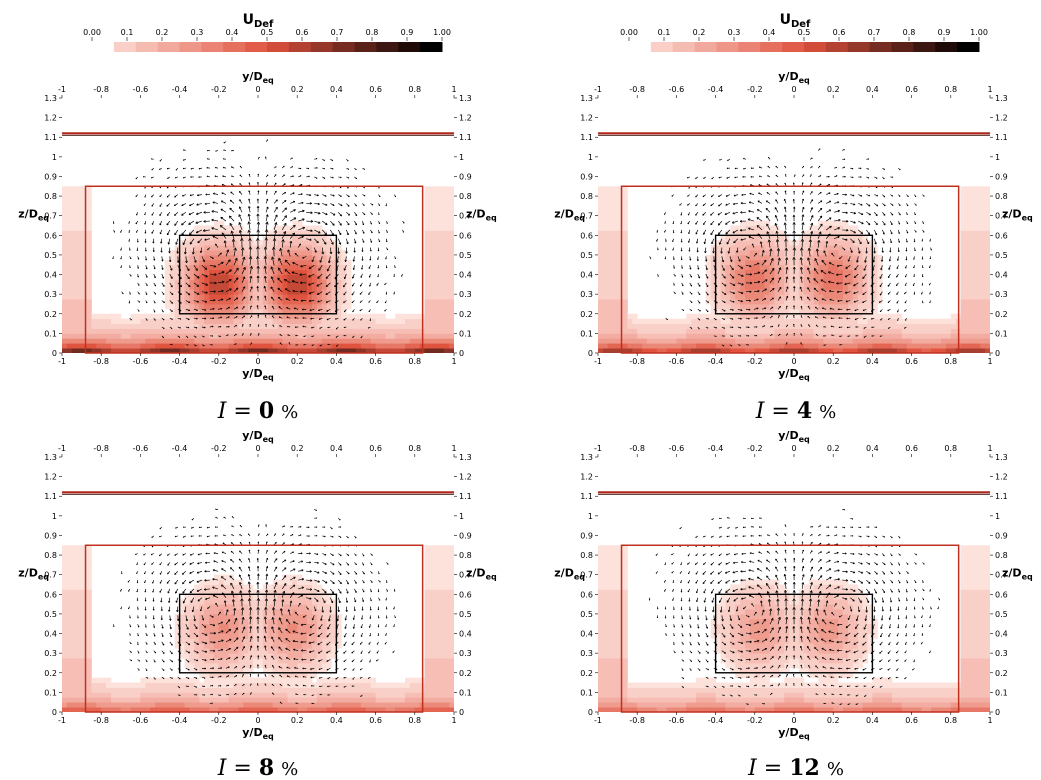  Describe the element at coordinates (62, 89) in the screenshot. I see `x-tick-label-top: -1` at that location.